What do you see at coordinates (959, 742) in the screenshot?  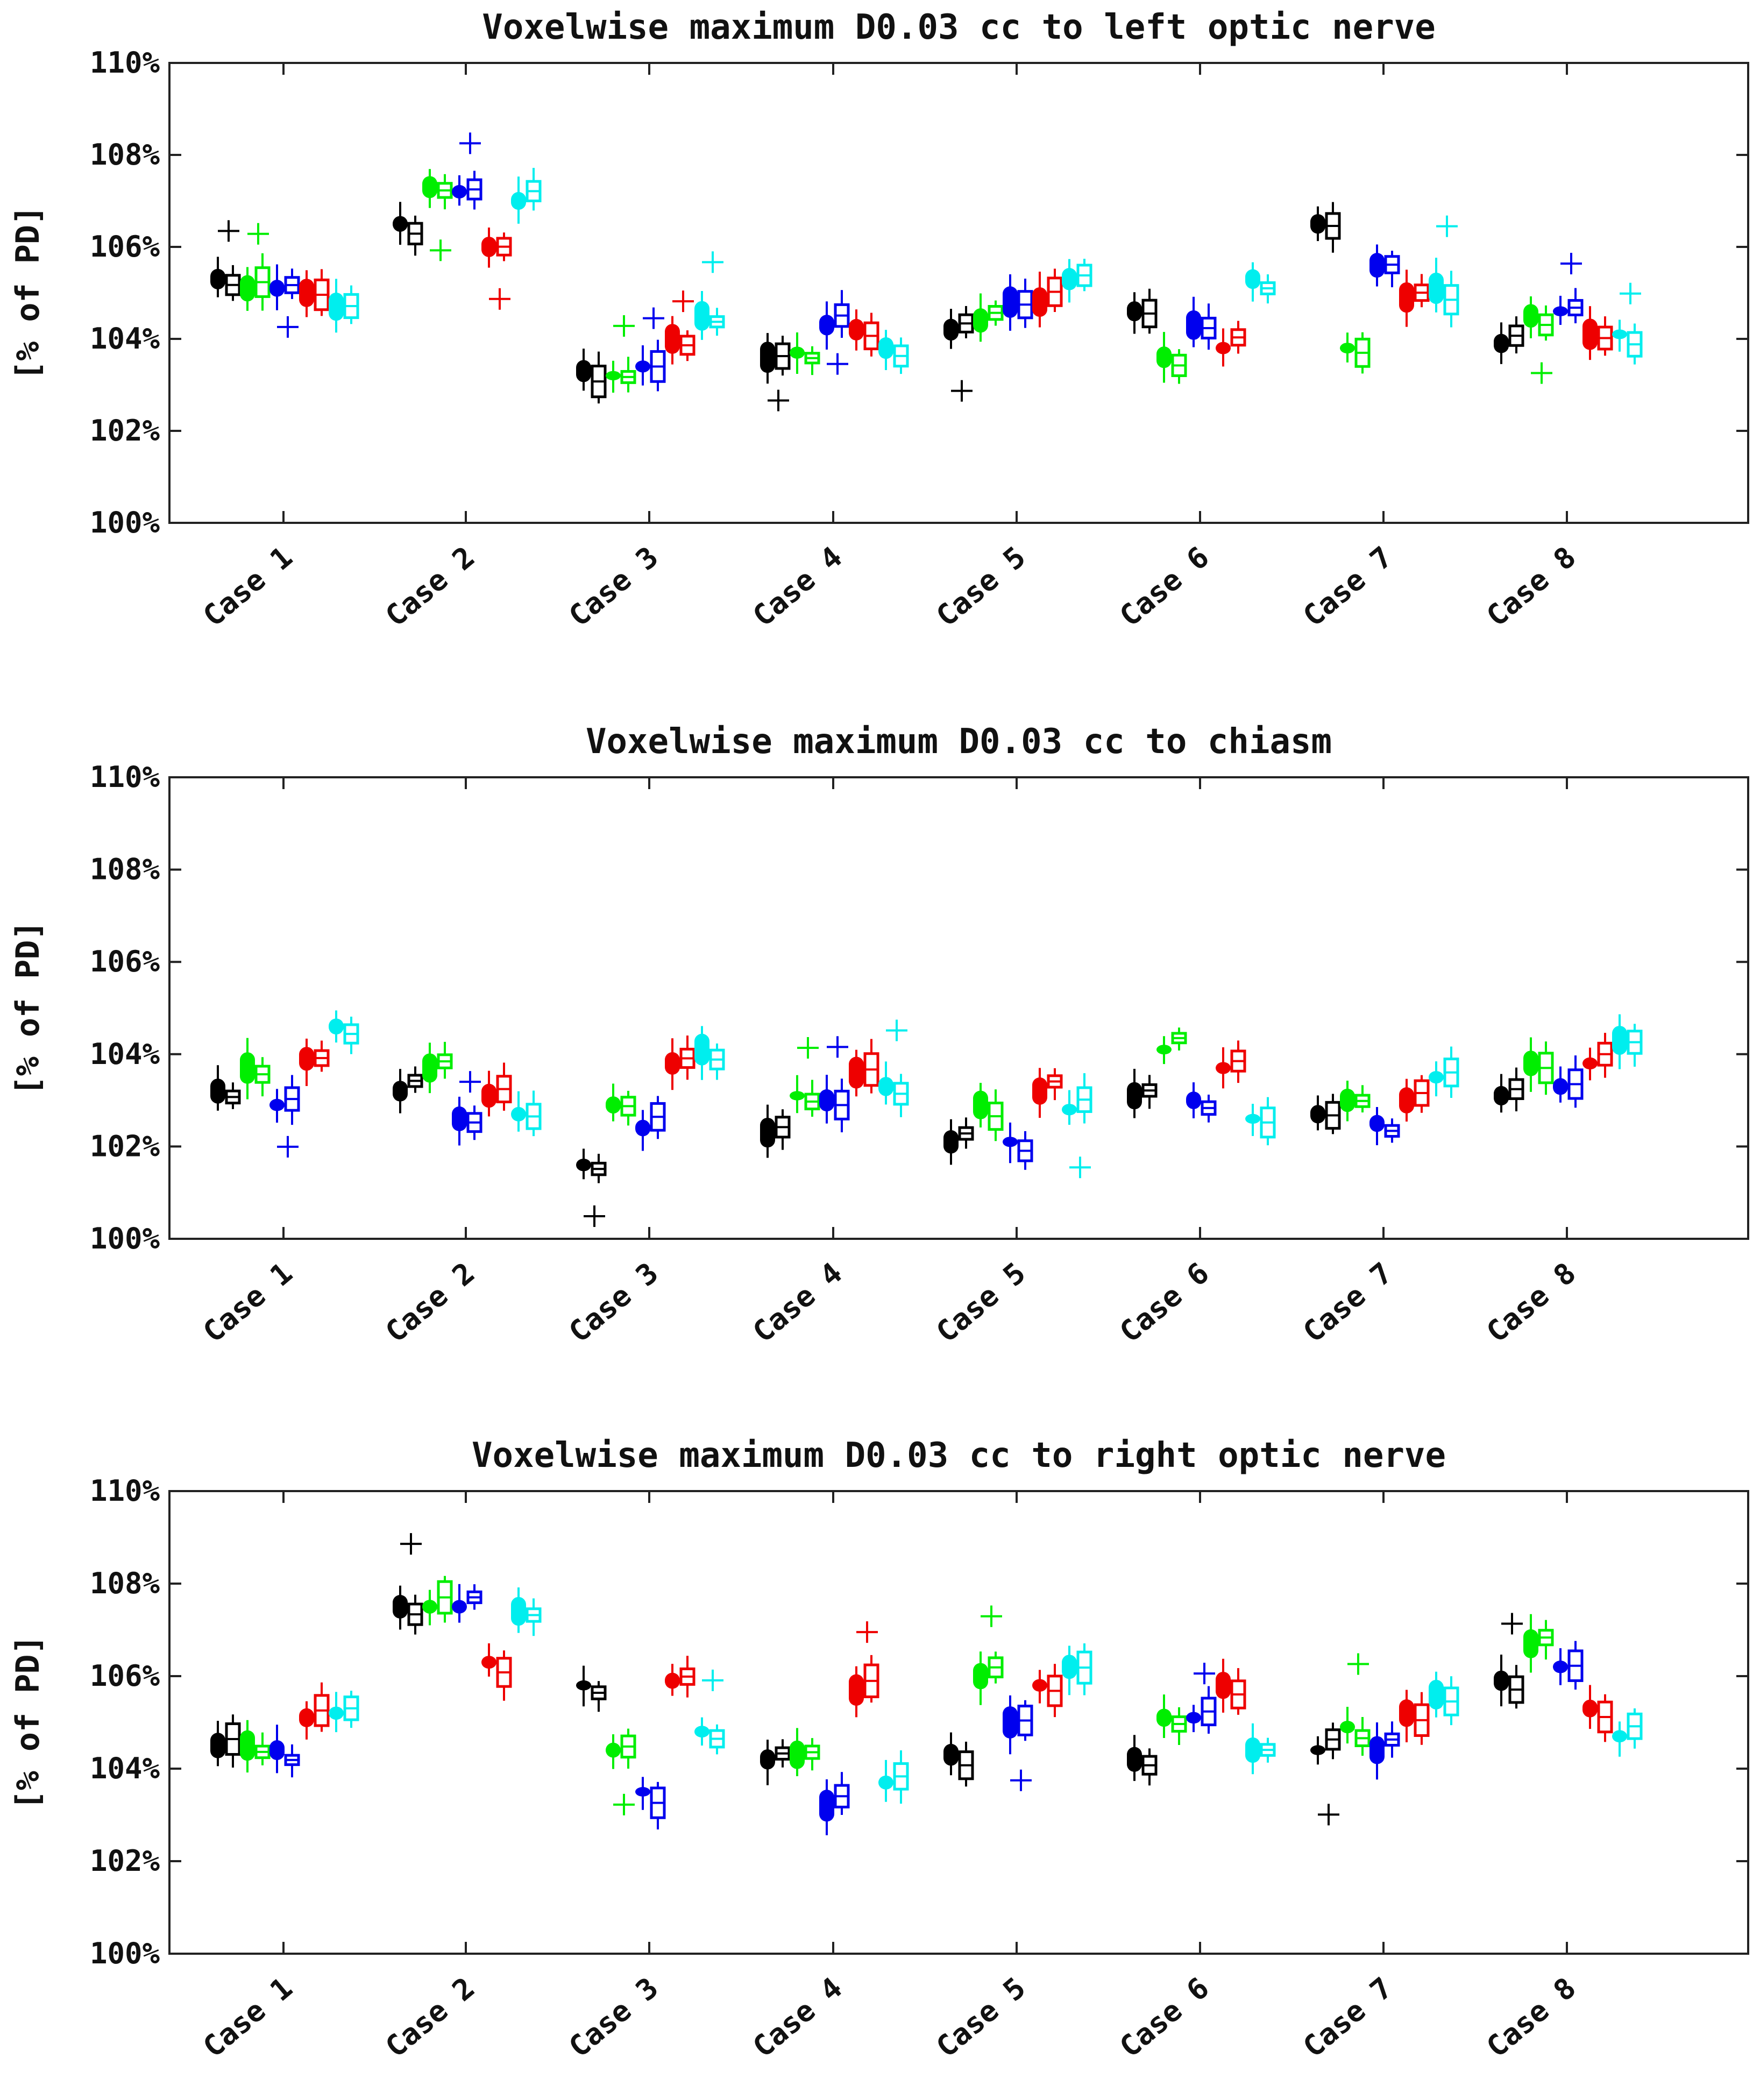 I see `chart-title: Voxelwise maximum D0.03 cc to chiasm` at bounding box center [959, 742].